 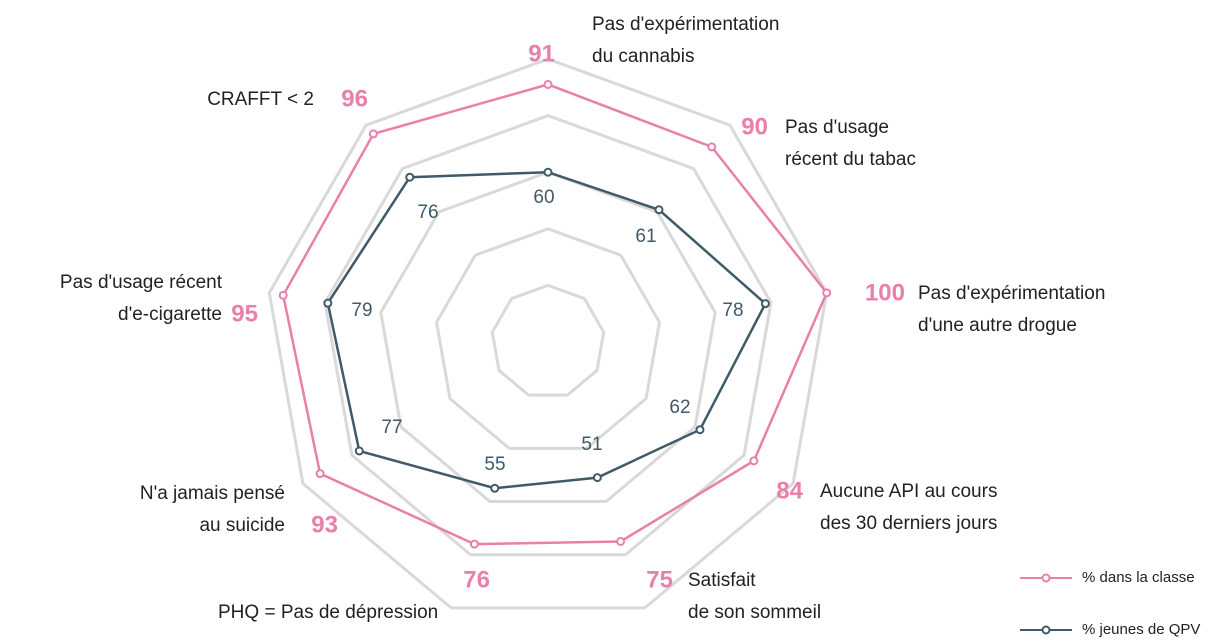 I want to click on value-label: 78, so click(x=732, y=310).